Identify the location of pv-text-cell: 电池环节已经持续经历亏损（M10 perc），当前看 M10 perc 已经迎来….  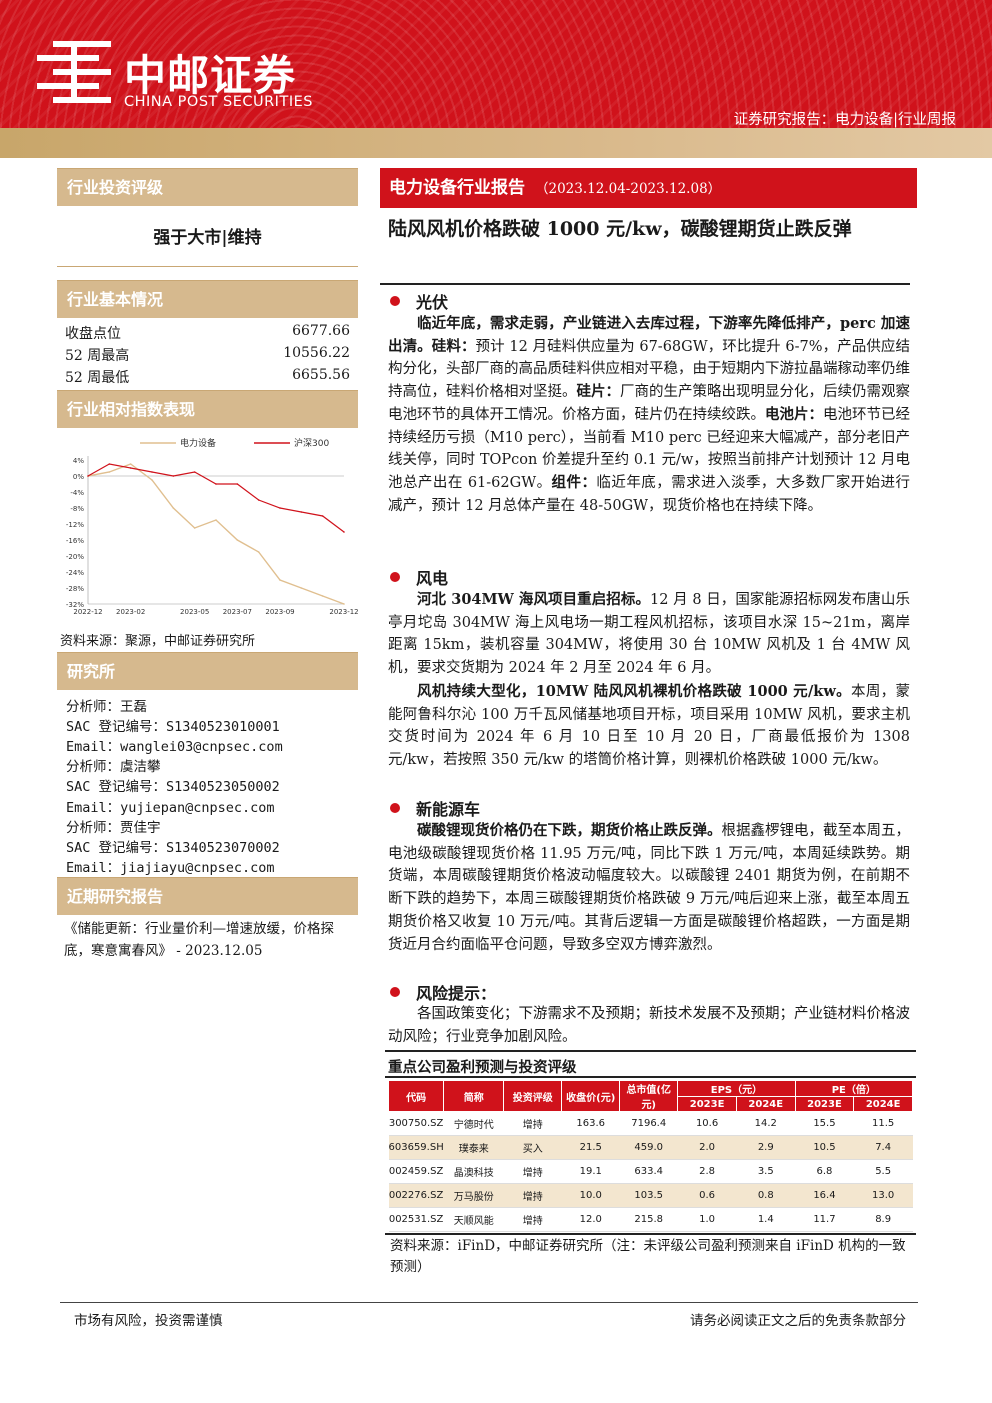
(649, 448).